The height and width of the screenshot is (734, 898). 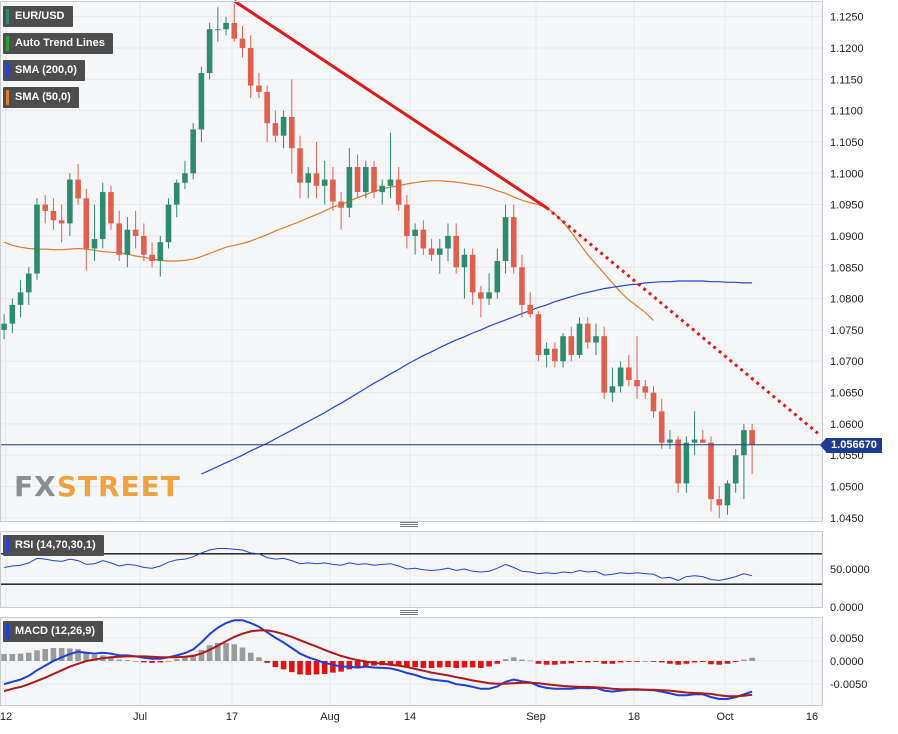 I want to click on price-tick-label: 1.0500, so click(x=847, y=488).